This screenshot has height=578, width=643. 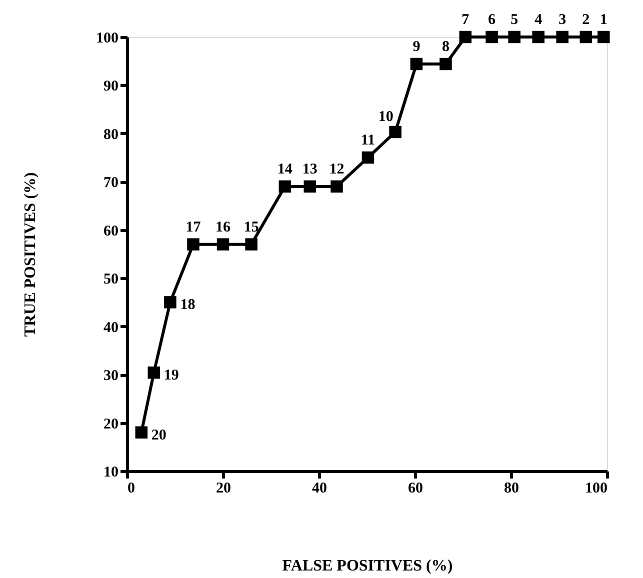 I want to click on annotation: 20, so click(x=158, y=435).